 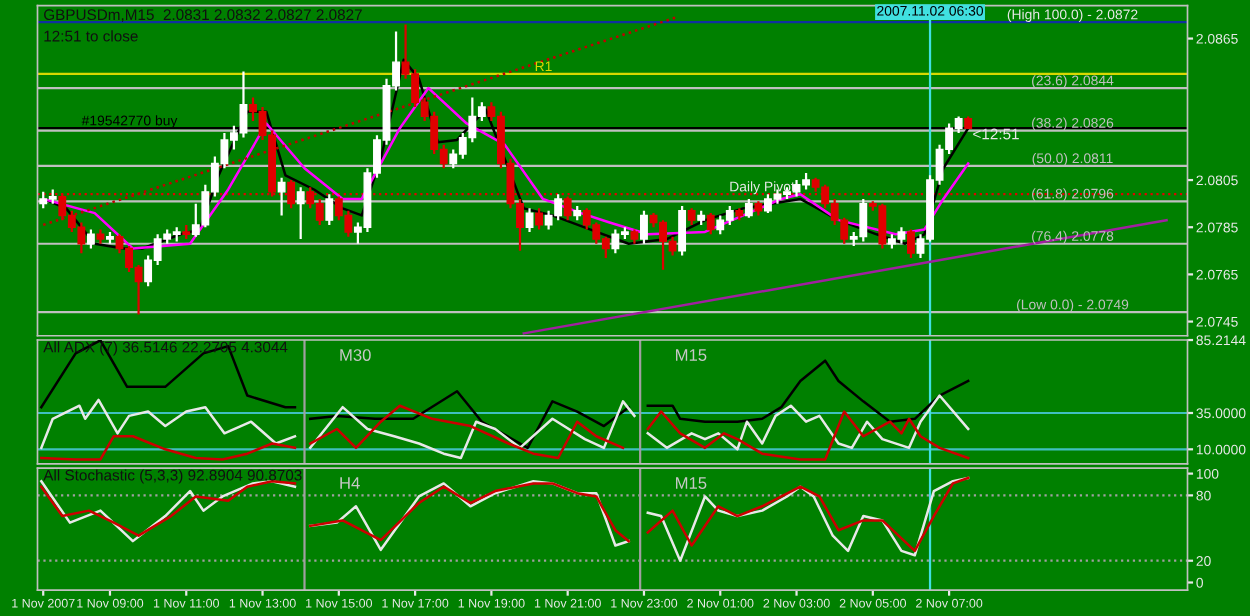 I want to click on annotation: M30, so click(x=355, y=355).